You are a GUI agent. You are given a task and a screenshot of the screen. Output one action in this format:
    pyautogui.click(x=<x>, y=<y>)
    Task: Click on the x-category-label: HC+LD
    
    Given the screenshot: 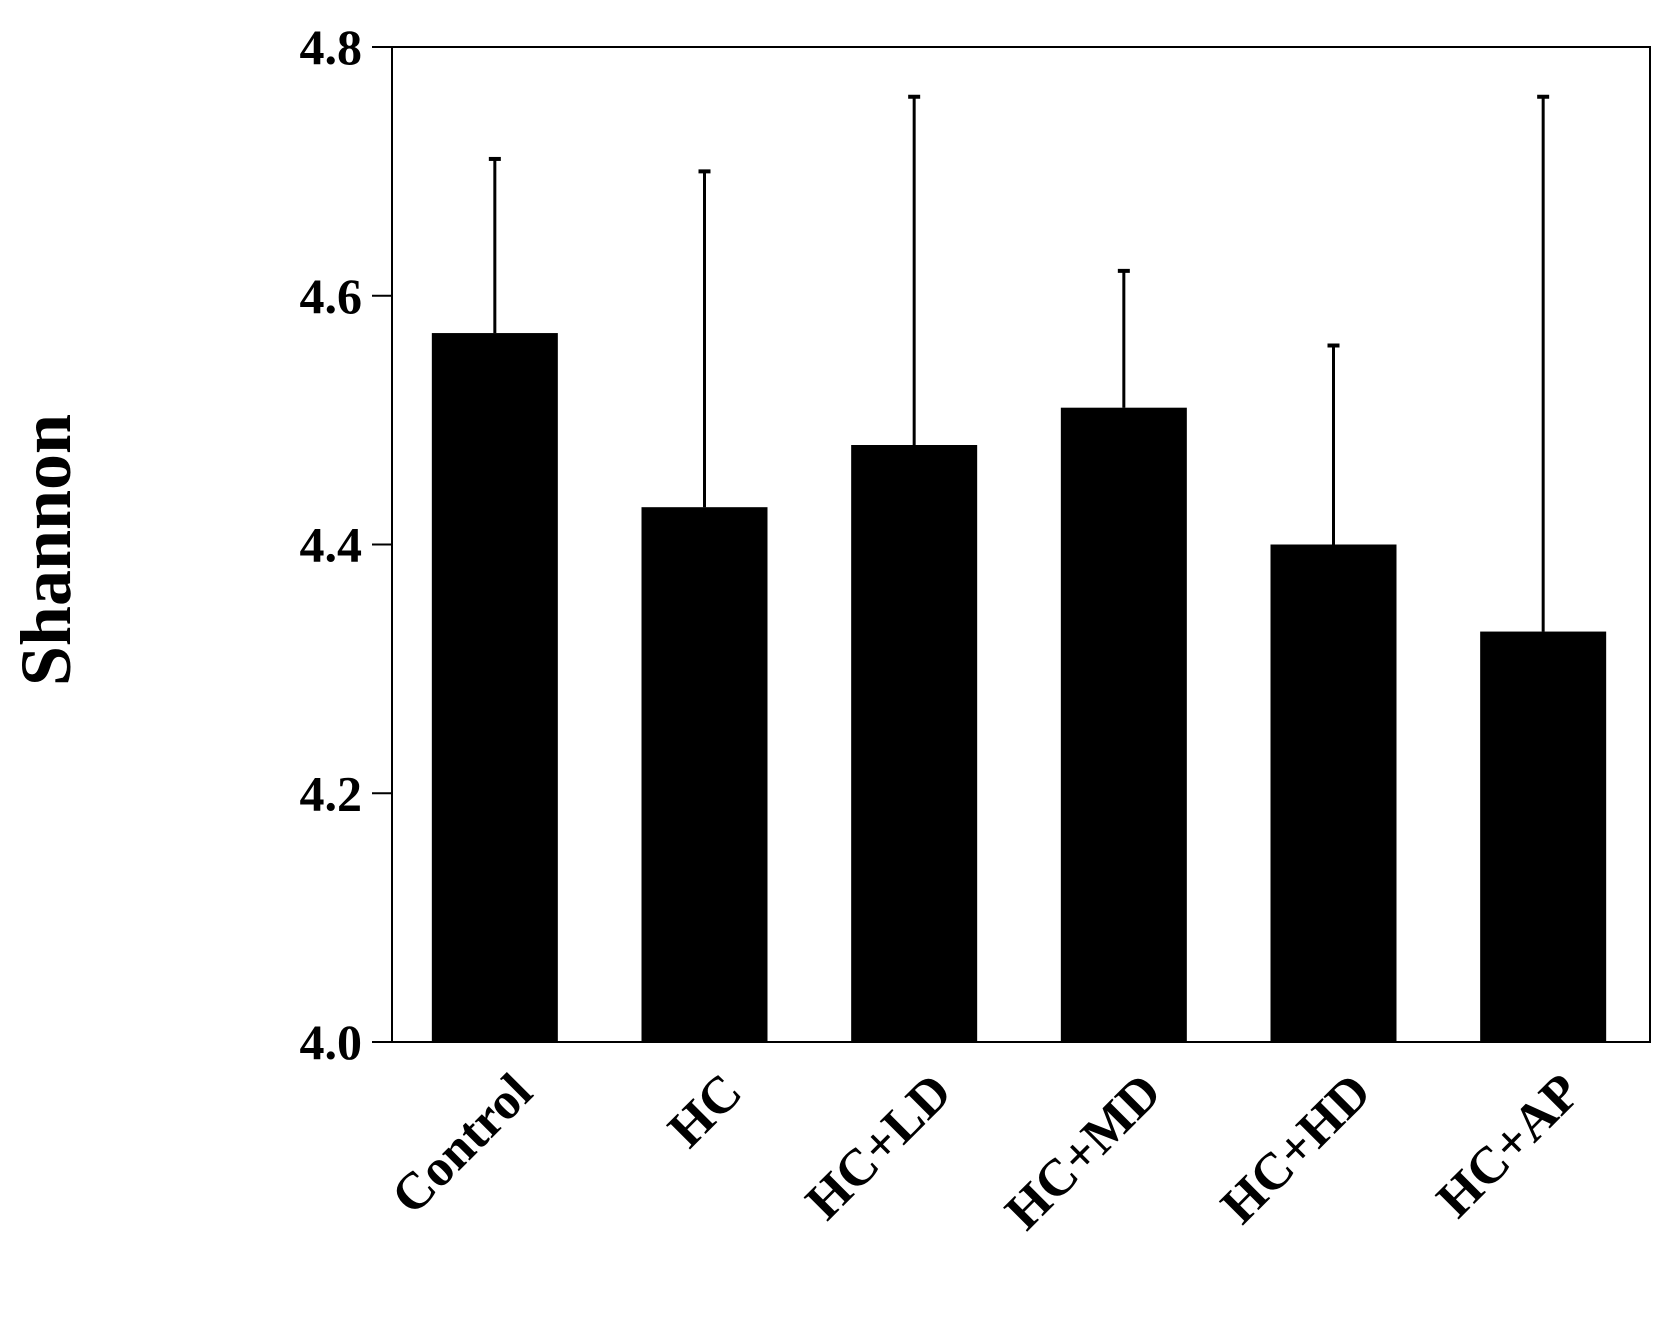 What is the action you would take?
    pyautogui.click(x=878, y=1146)
    